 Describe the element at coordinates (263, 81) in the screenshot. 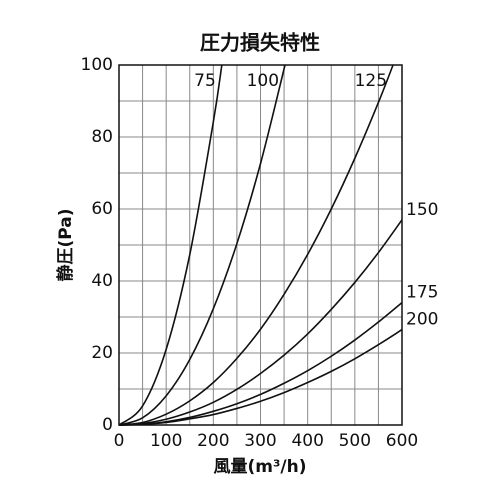

I see `series-label: 100` at that location.